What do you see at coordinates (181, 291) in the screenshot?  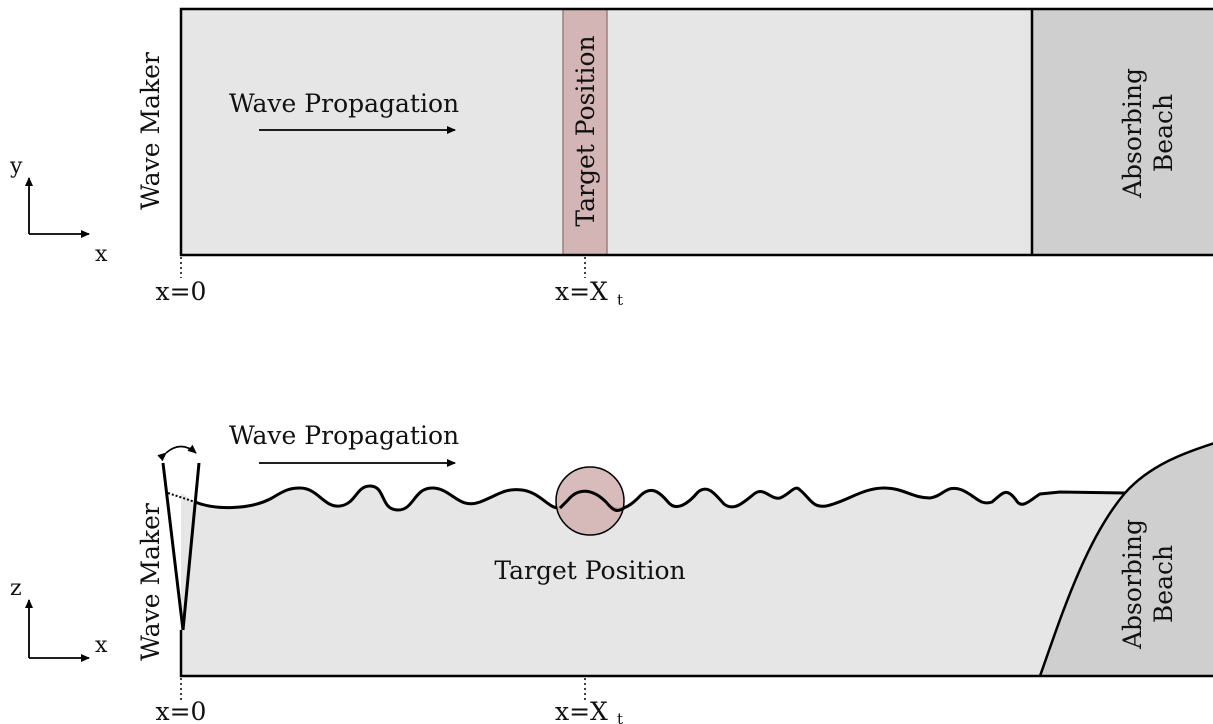 I see `top-x0-label: x=0` at bounding box center [181, 291].